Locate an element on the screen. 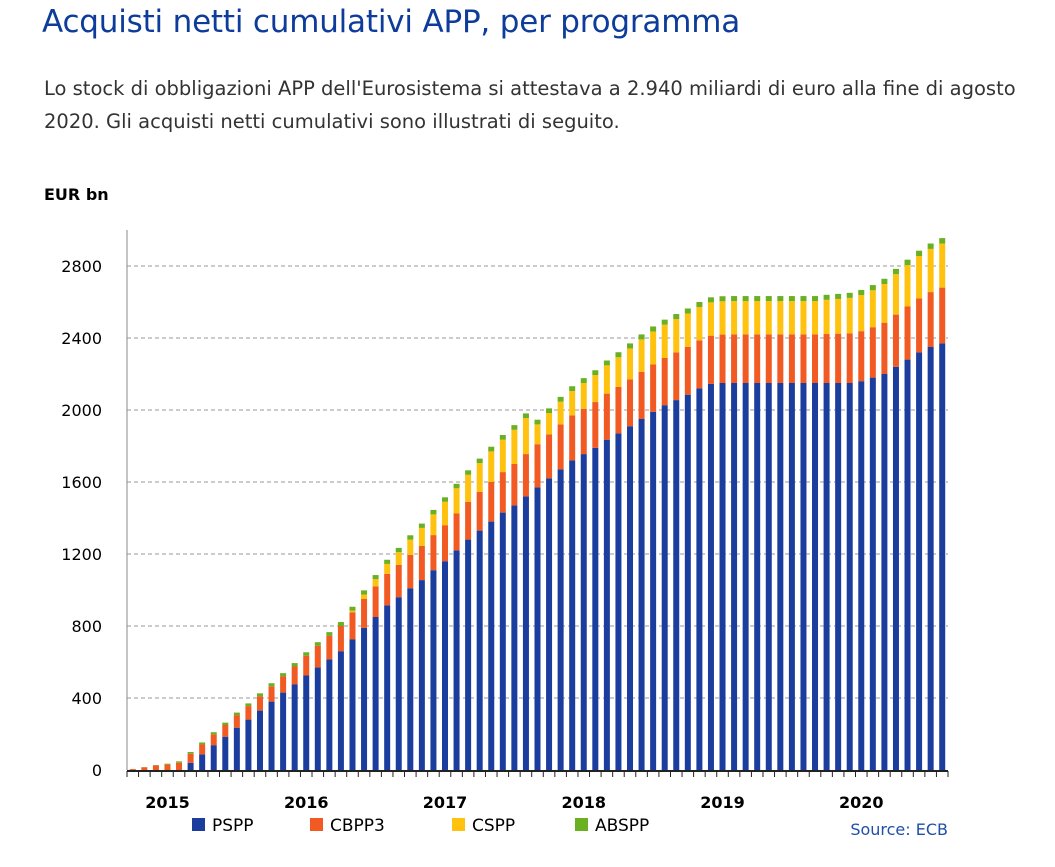 The width and height of the screenshot is (1055, 867). x-year-label: 2015 is located at coordinates (167, 802).